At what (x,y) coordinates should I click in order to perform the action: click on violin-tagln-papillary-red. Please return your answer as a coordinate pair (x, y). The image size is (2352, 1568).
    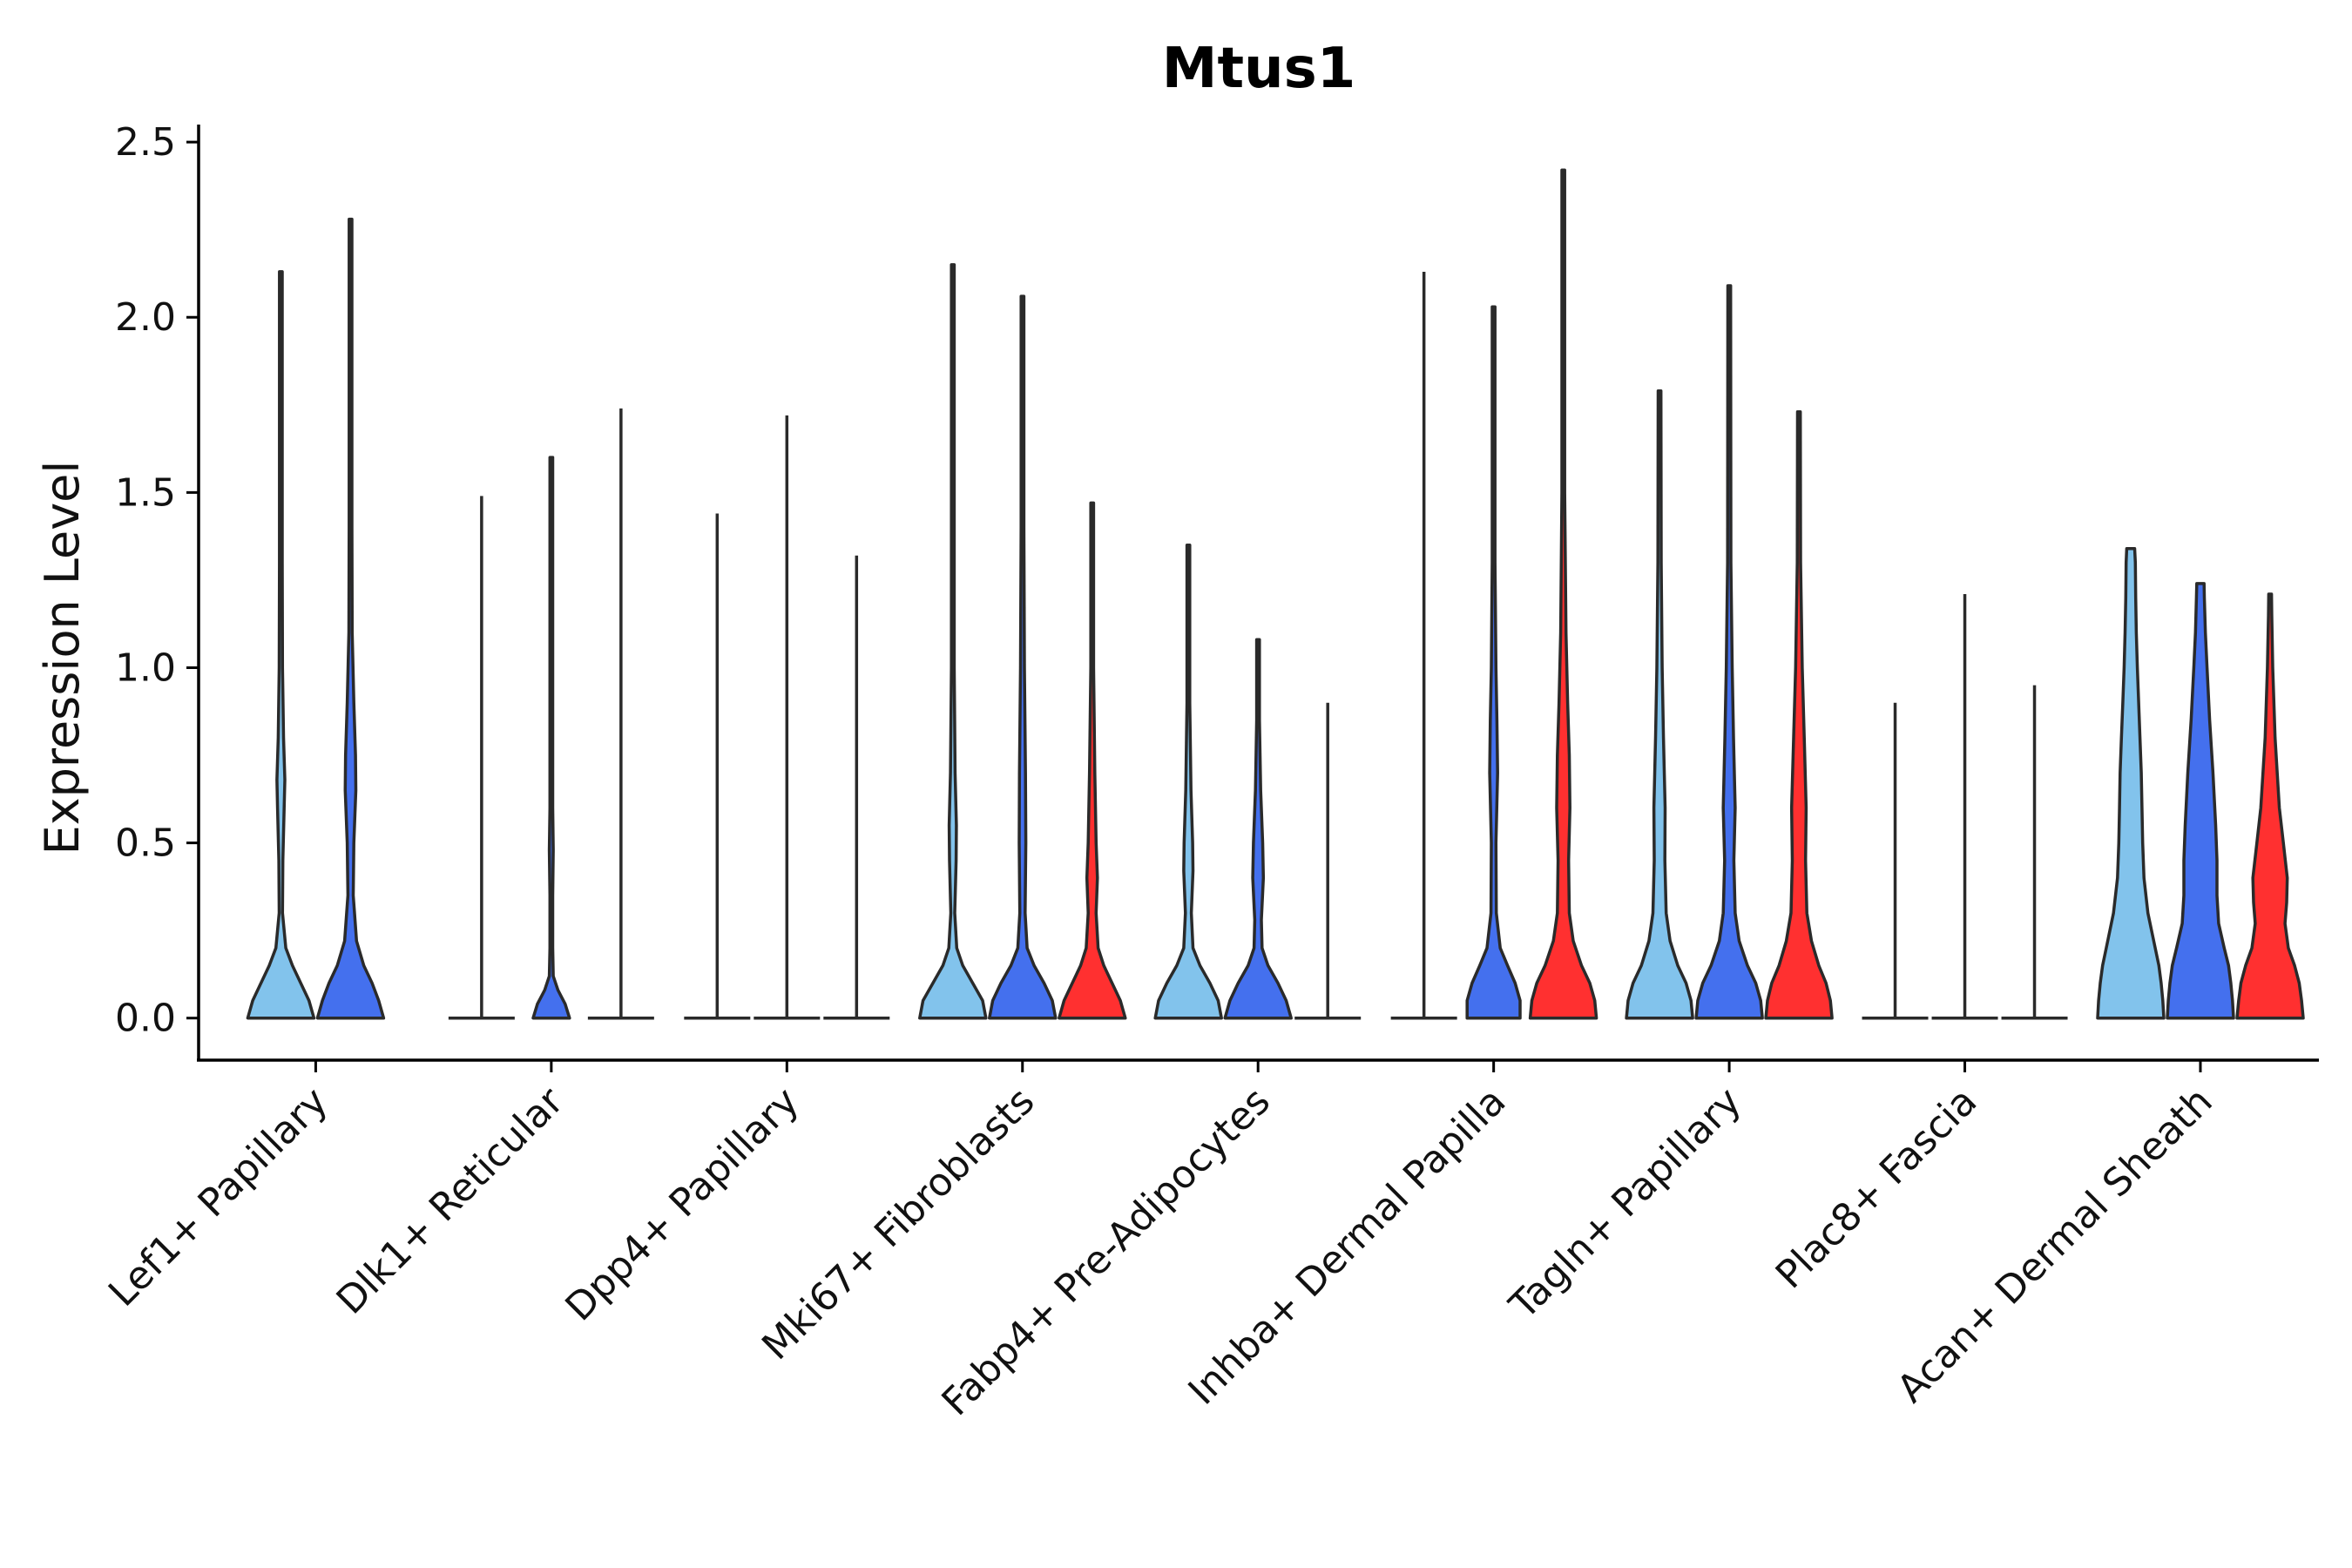
    Looking at the image, I should click on (1799, 715).